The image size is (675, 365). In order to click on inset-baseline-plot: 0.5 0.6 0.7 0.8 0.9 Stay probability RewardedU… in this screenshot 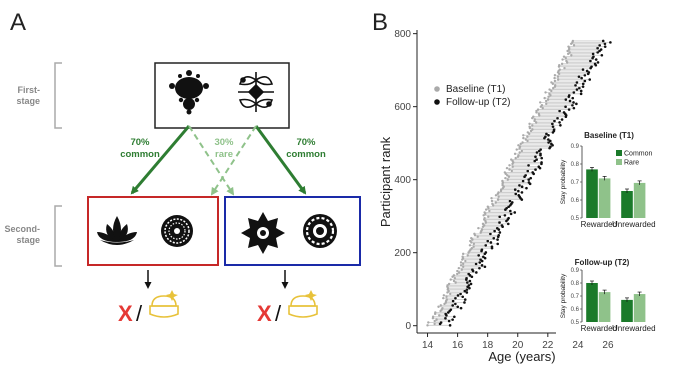, I will do `click(608, 186)`.